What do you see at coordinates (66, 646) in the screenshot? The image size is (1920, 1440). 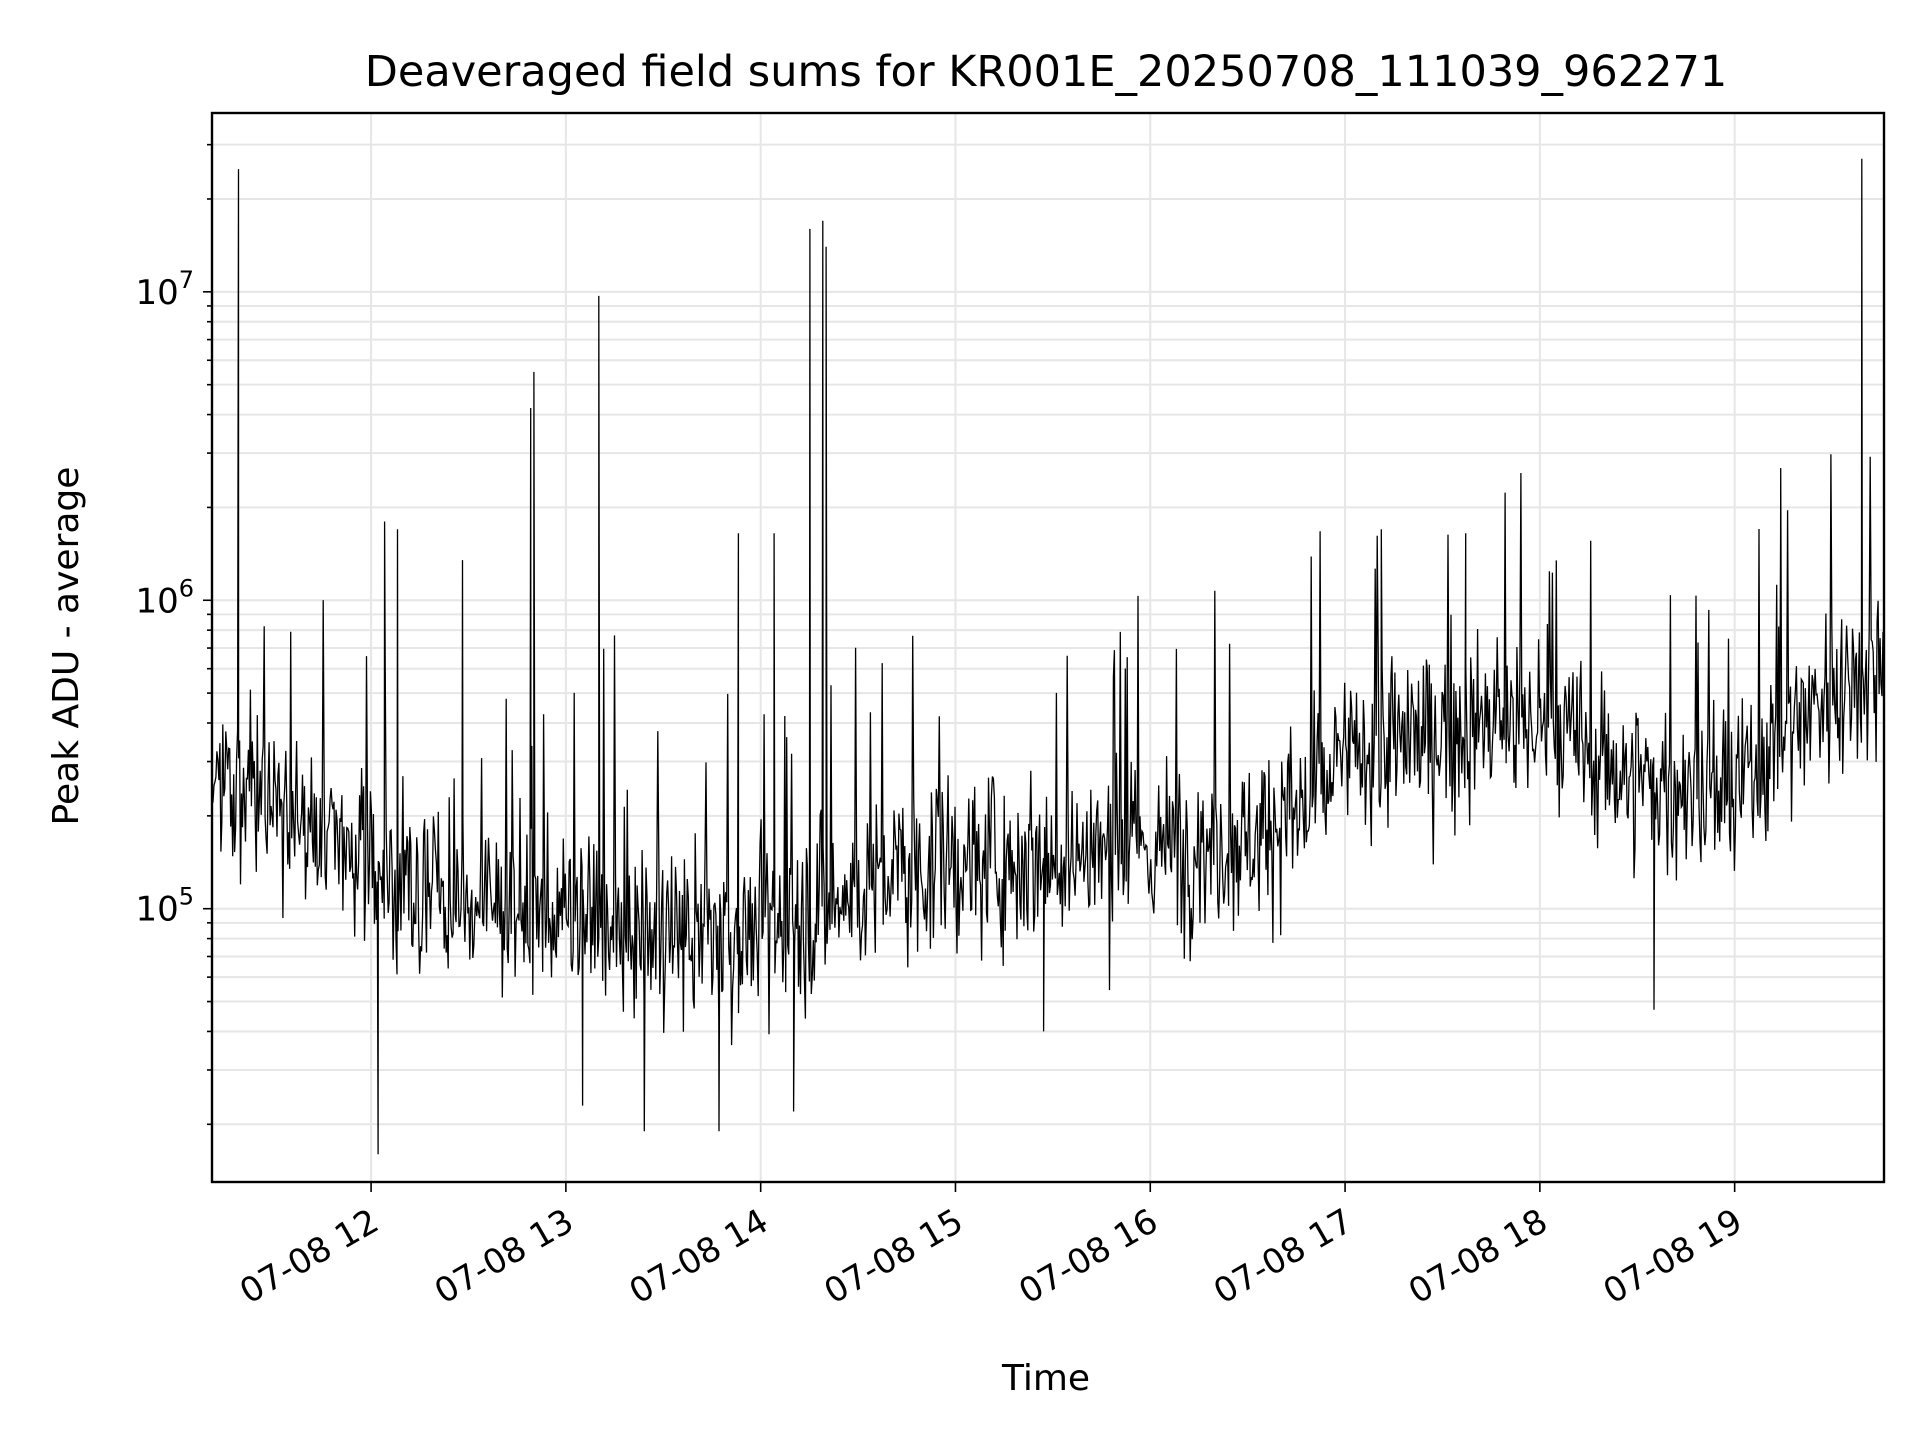 I see `y-axis-label: Peak ADU - average` at bounding box center [66, 646].